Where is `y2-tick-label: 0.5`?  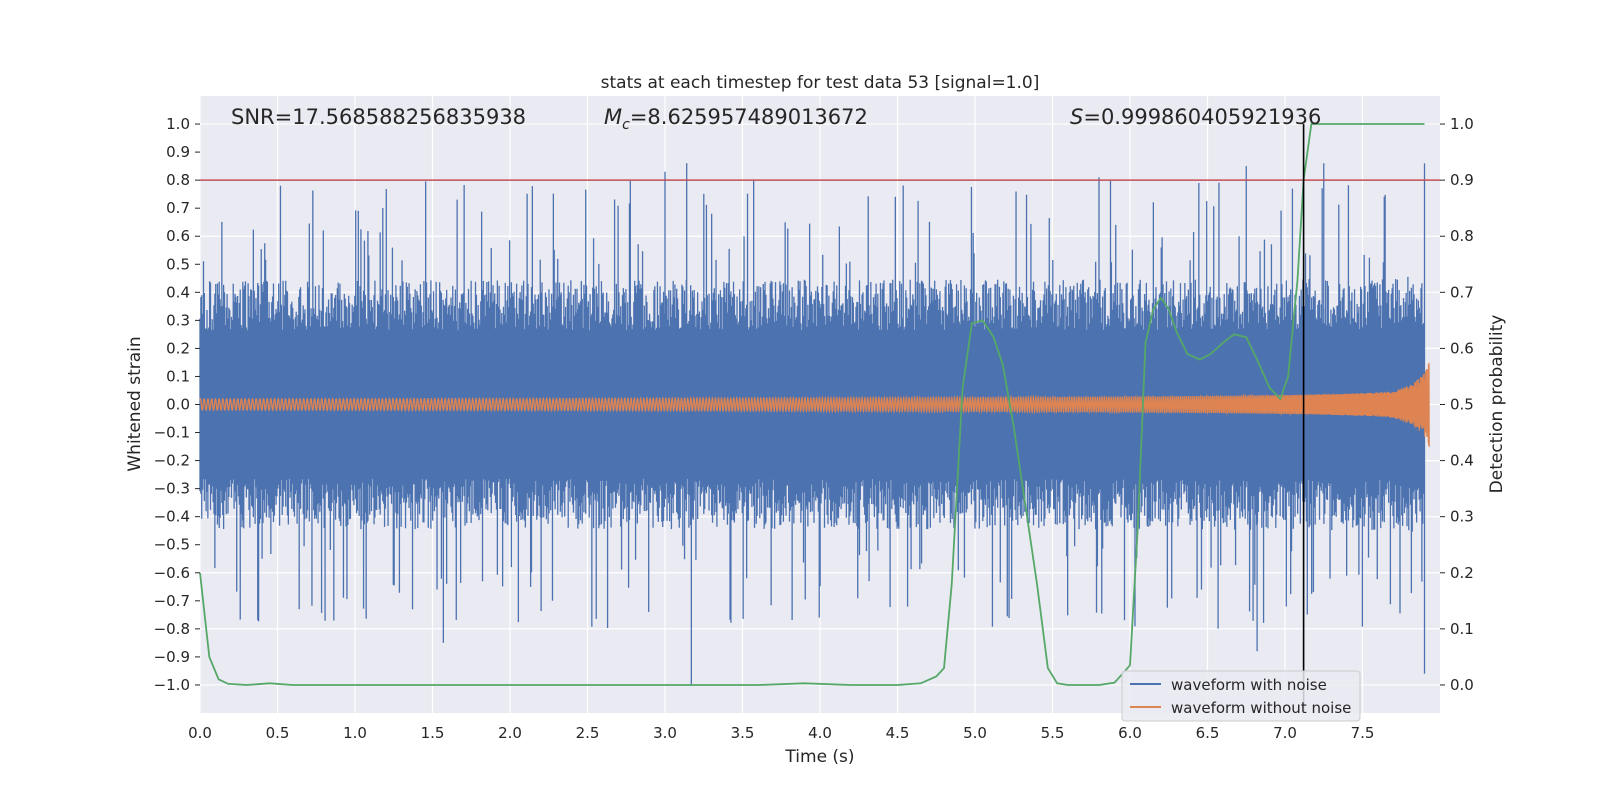
y2-tick-label: 0.5 is located at coordinates (1462, 405).